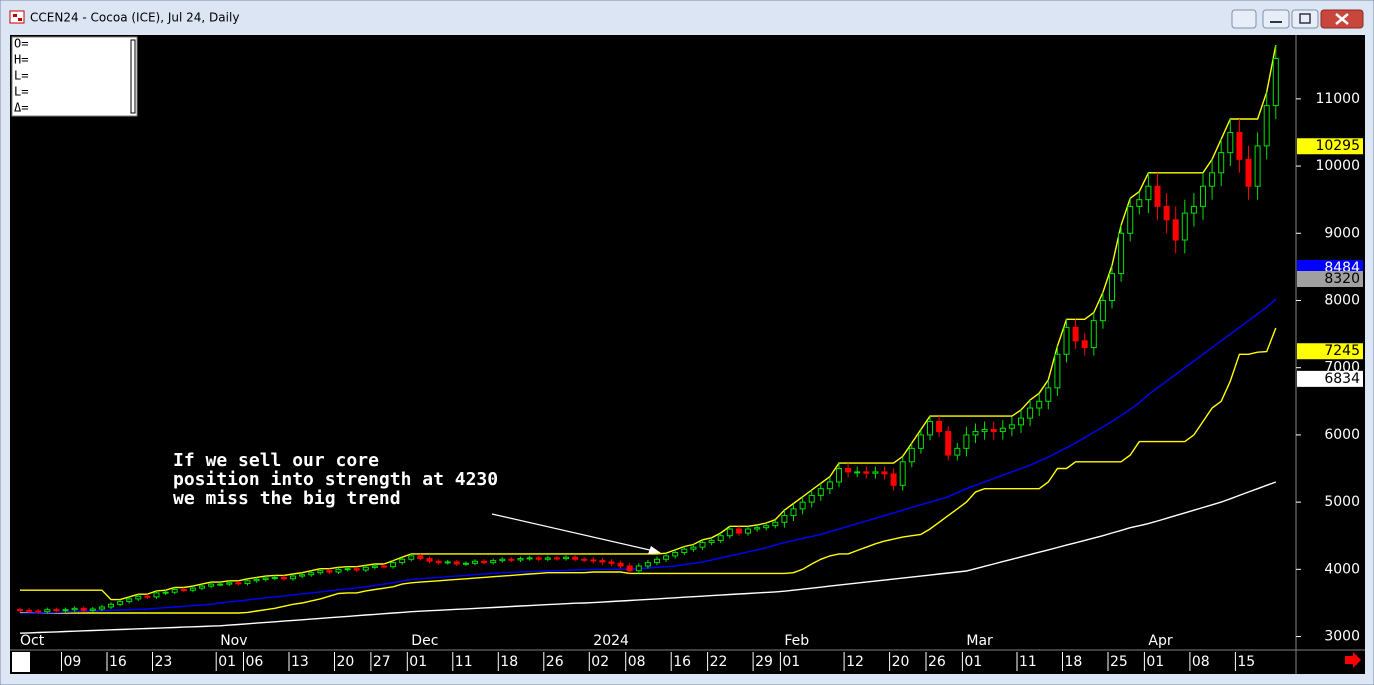 This screenshot has width=1374, height=685. Describe the element at coordinates (1342, 19) in the screenshot. I see `close-icon` at that location.